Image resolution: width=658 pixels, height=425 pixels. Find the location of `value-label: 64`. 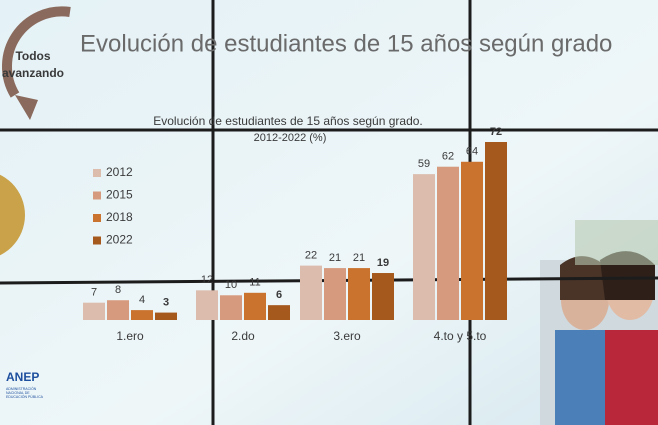

value-label: 64 is located at coordinates (472, 152).